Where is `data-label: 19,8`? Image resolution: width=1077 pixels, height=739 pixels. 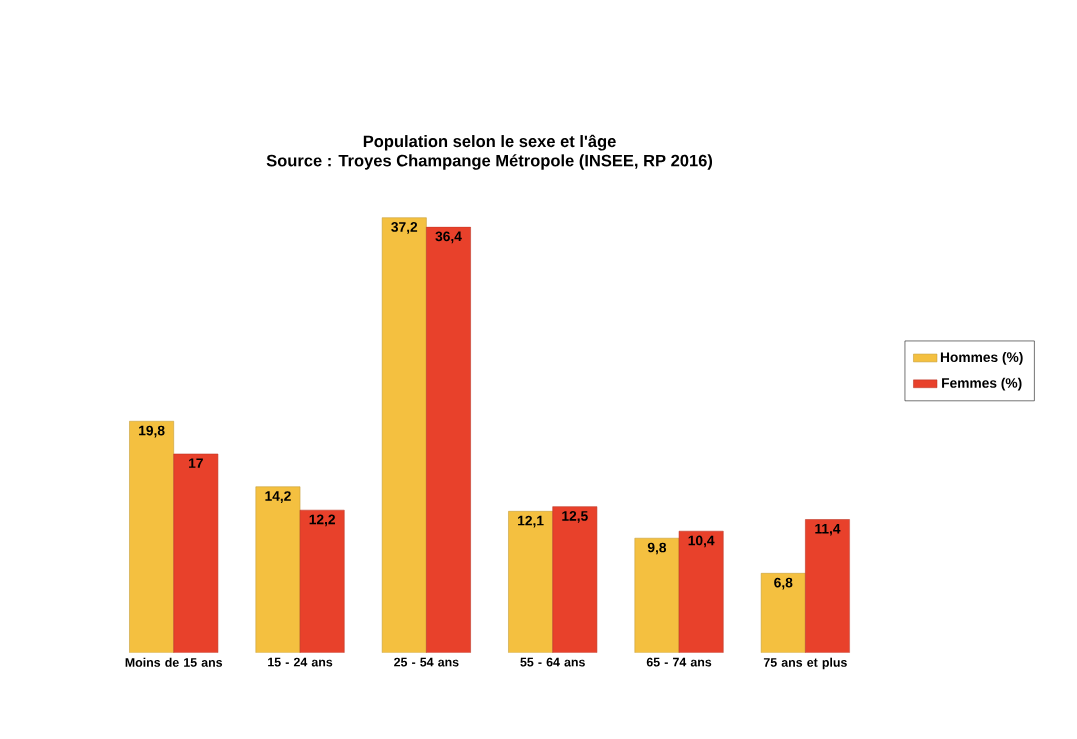
data-label: 19,8 is located at coordinates (152, 431).